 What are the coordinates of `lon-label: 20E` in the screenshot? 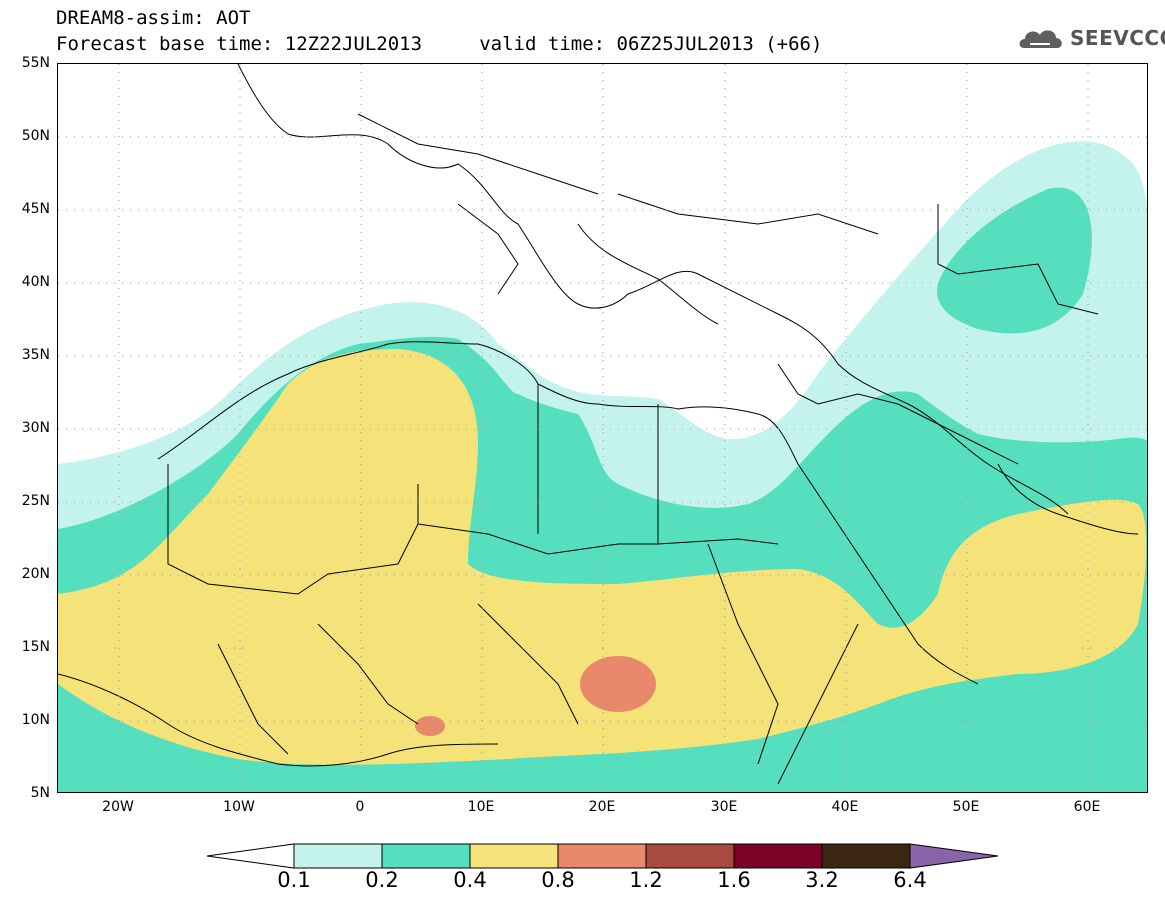 It's located at (602, 807).